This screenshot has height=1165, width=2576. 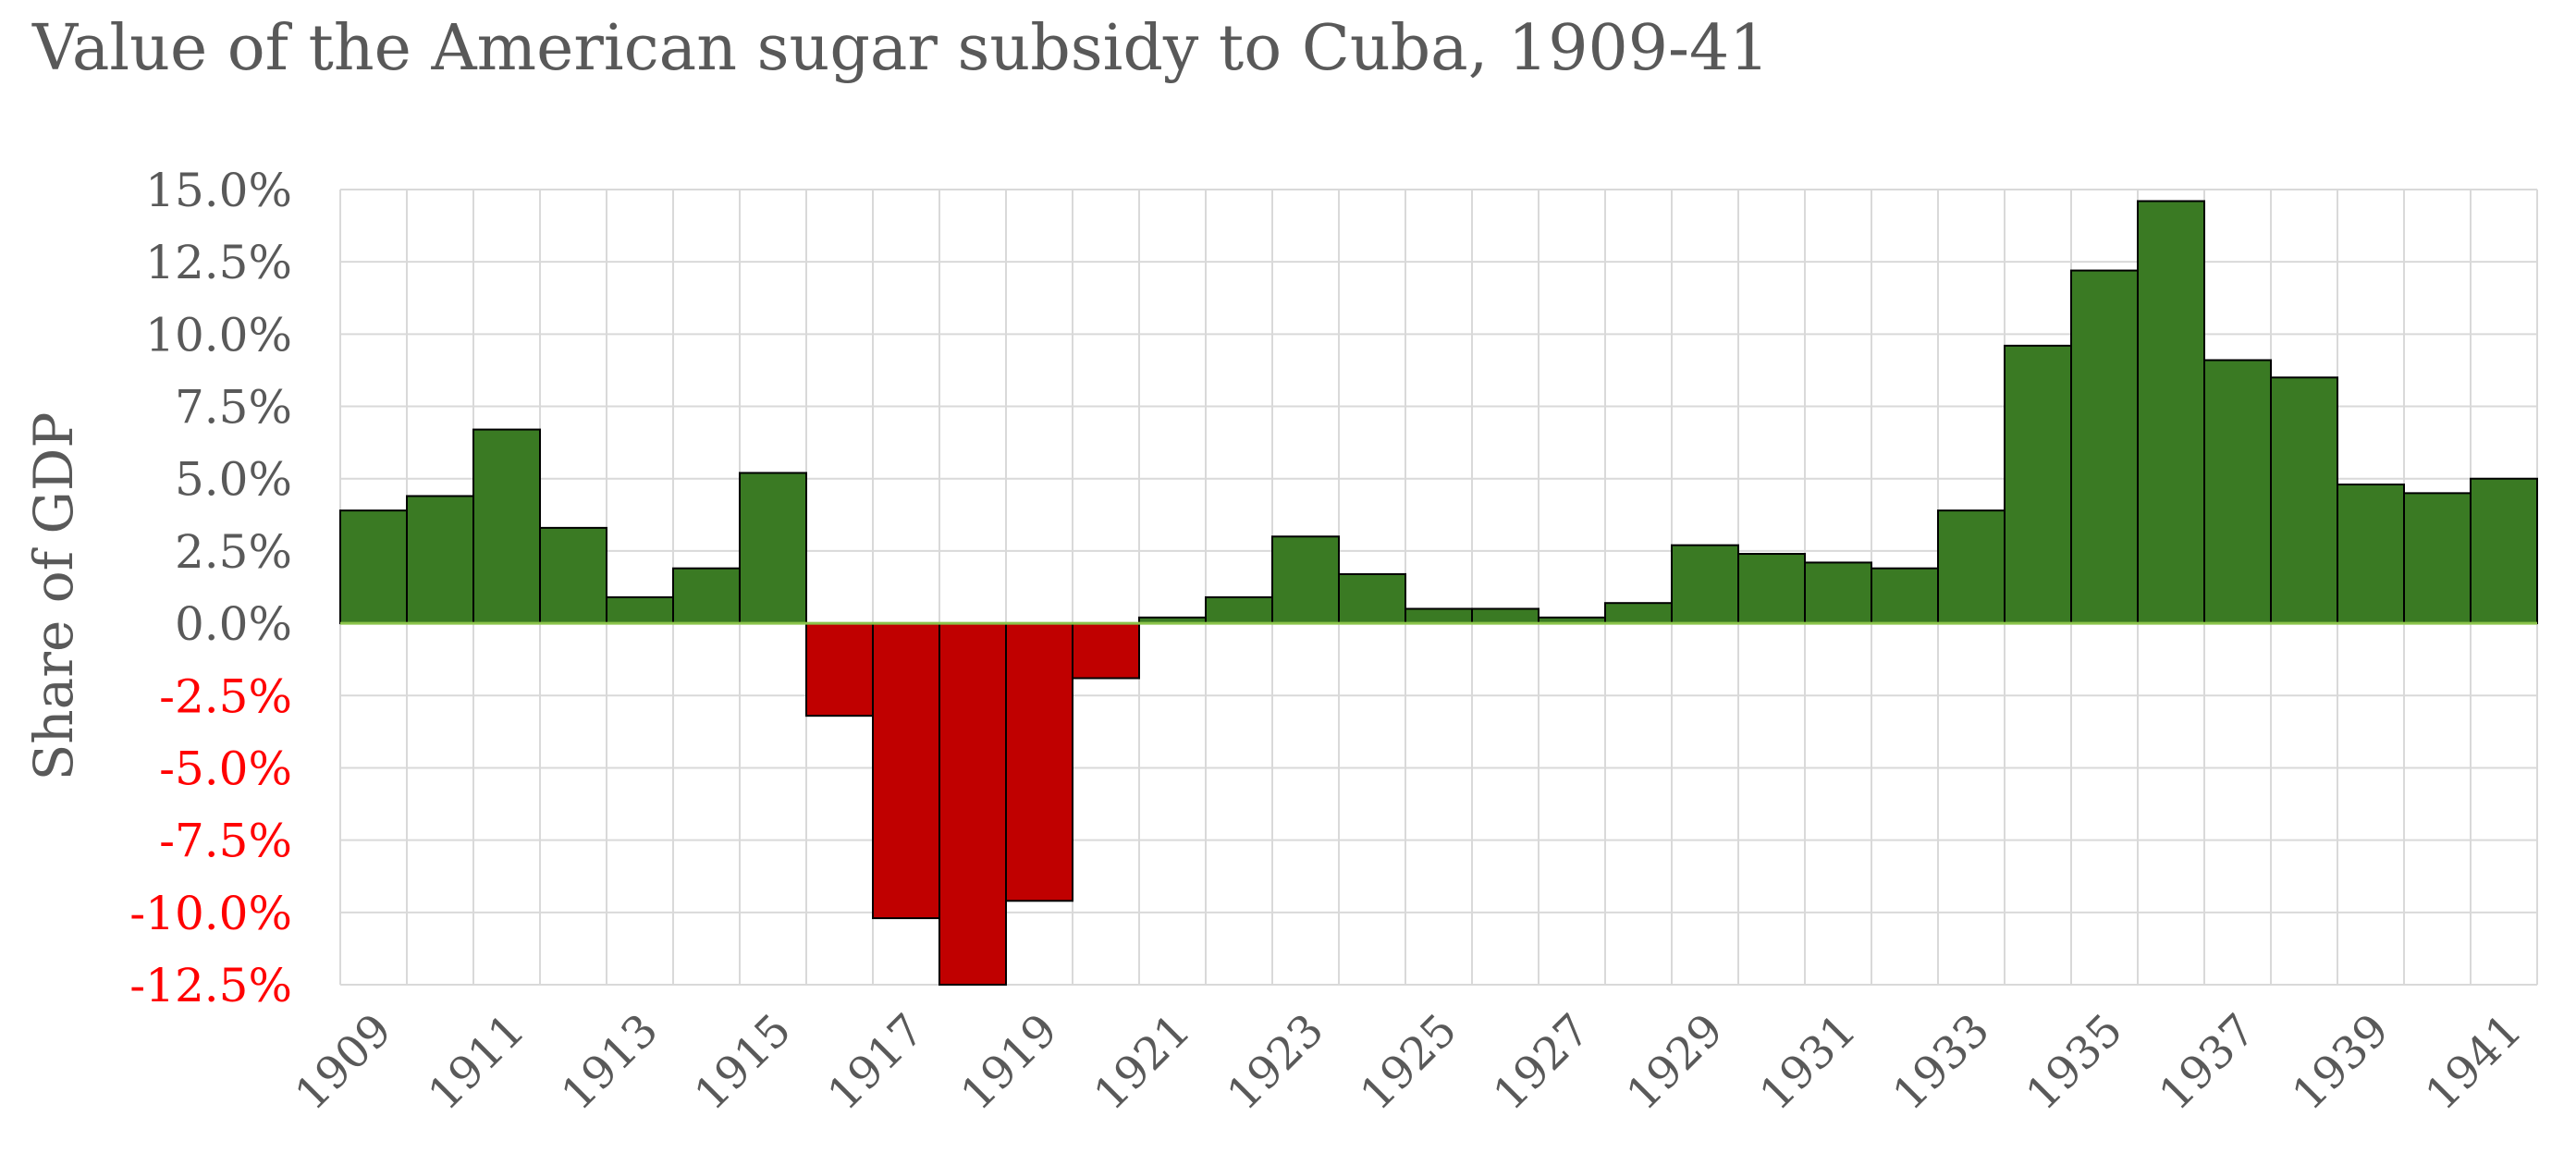 I want to click on y-tick-label: 15.0%, so click(x=218, y=191).